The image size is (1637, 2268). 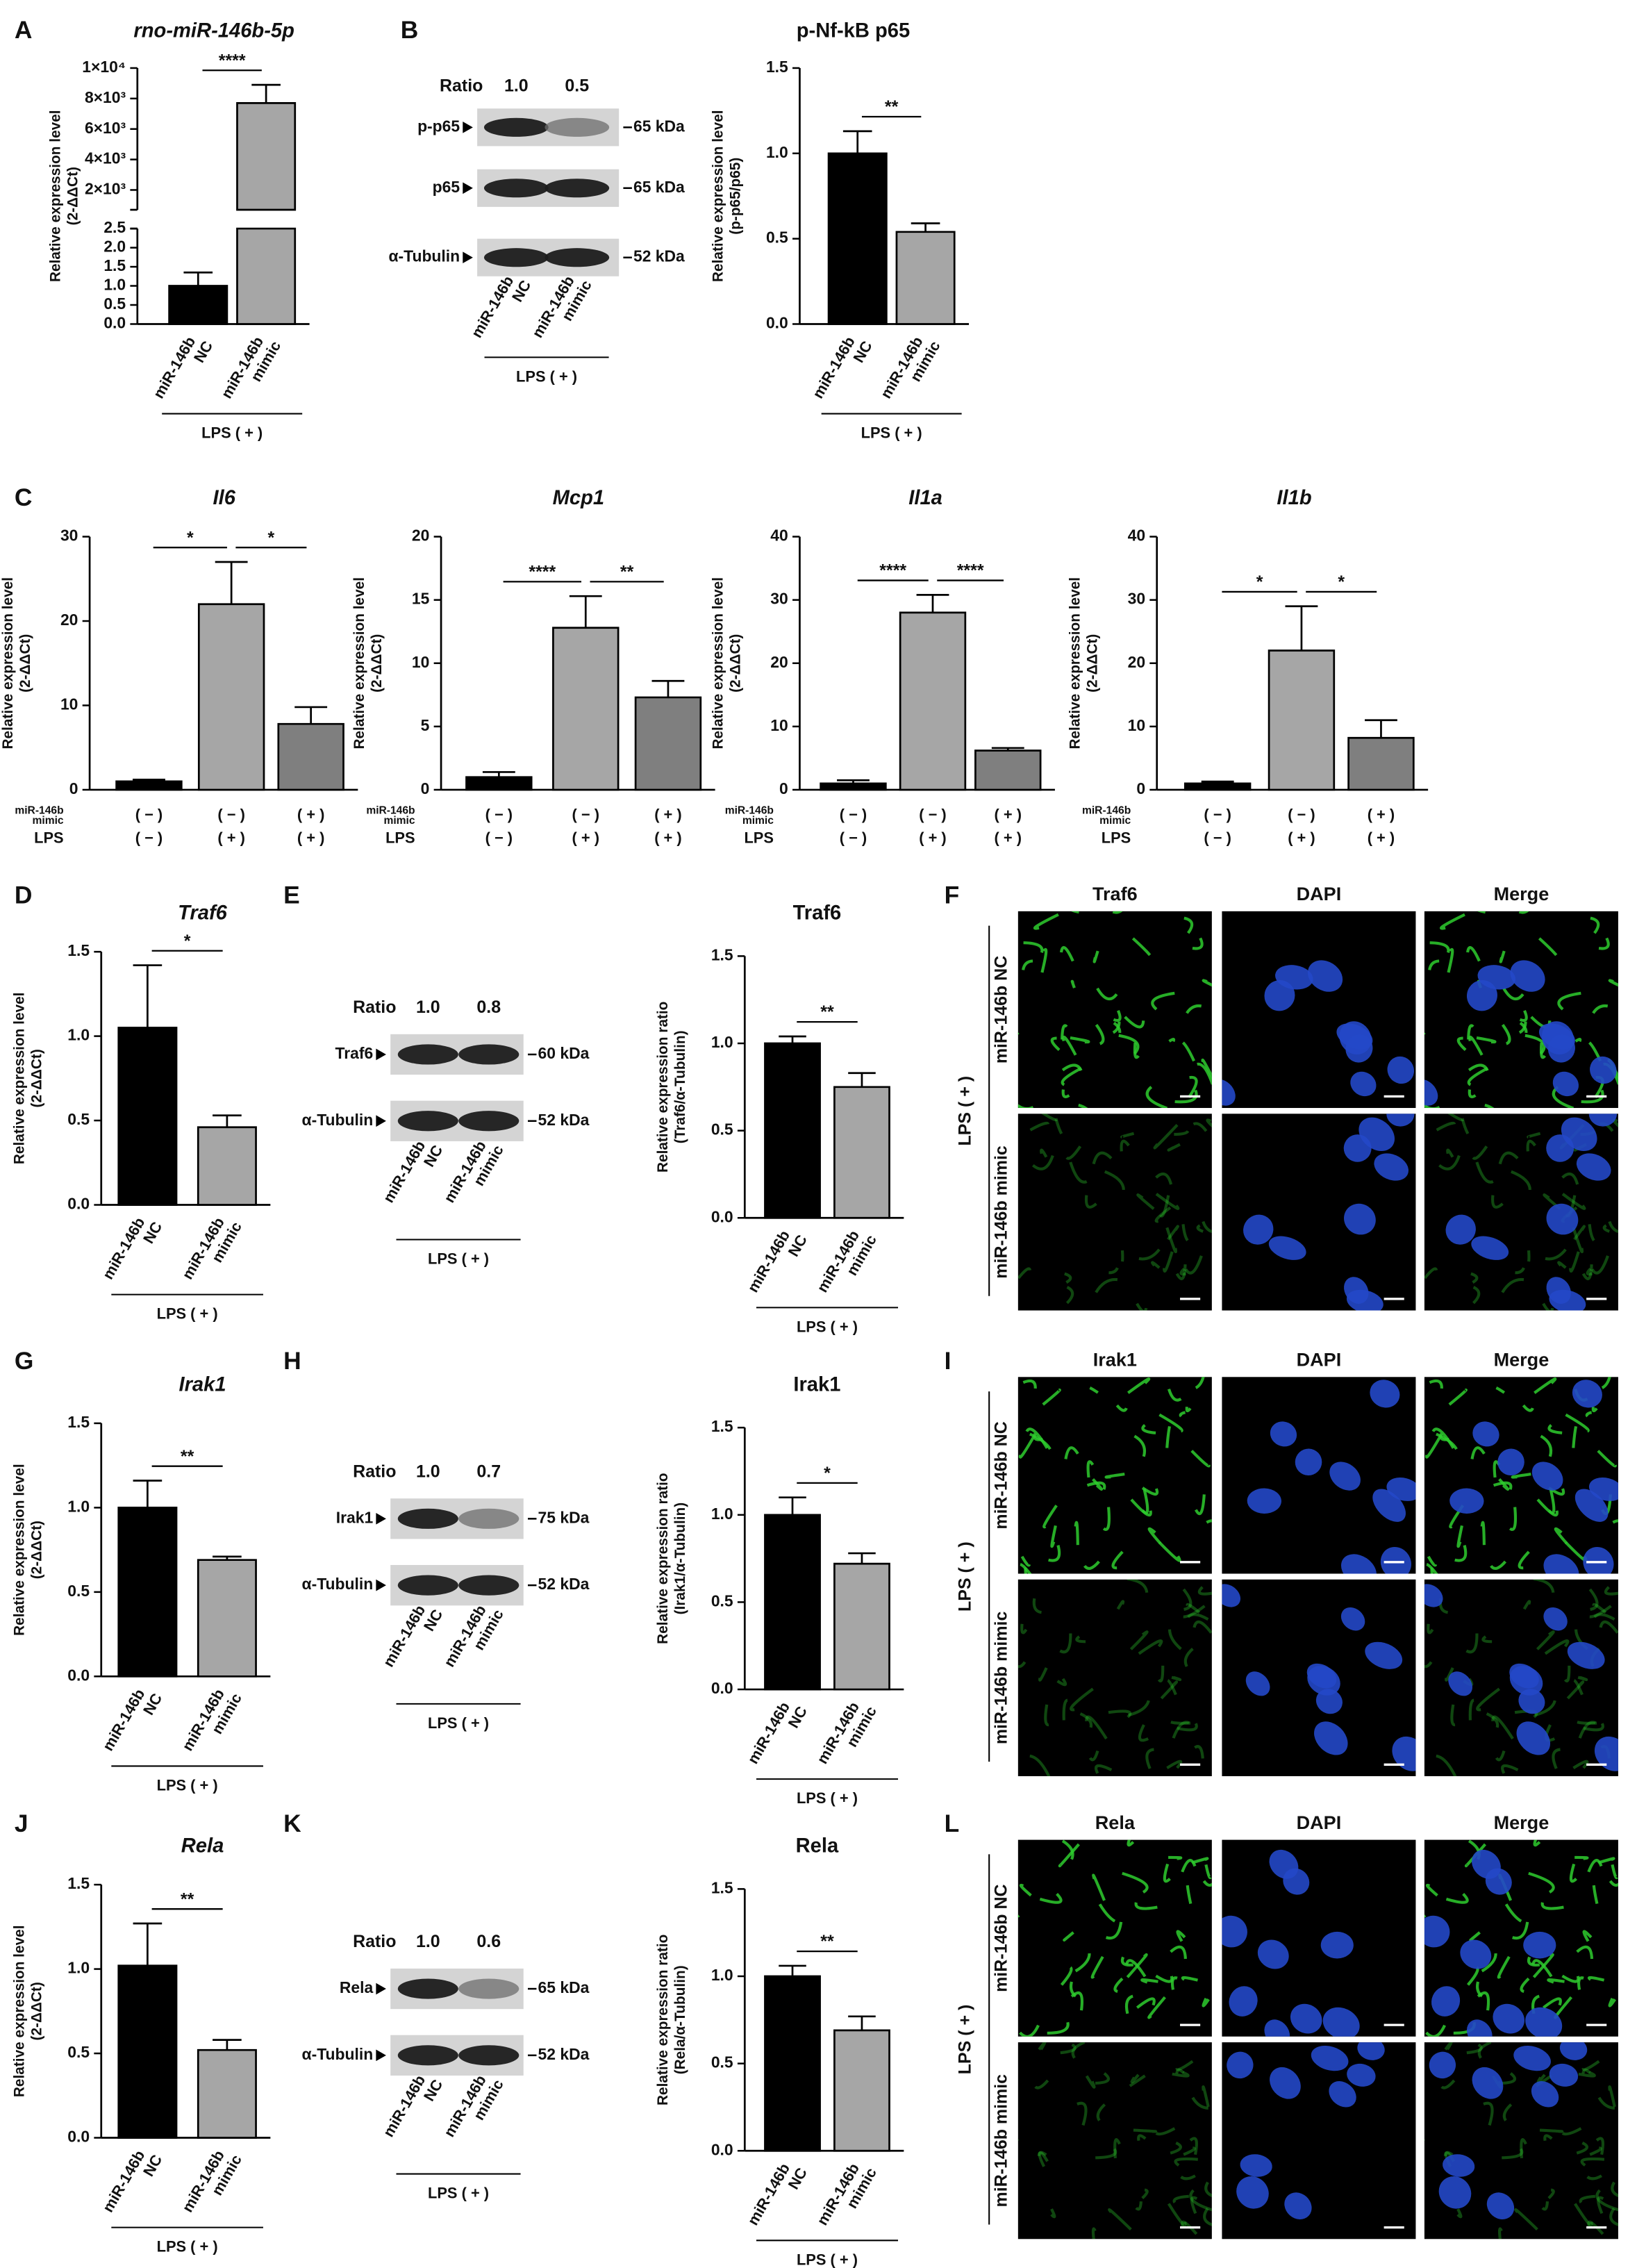 I want to click on y-tick-label: 0.5, so click(x=78, y=1591).